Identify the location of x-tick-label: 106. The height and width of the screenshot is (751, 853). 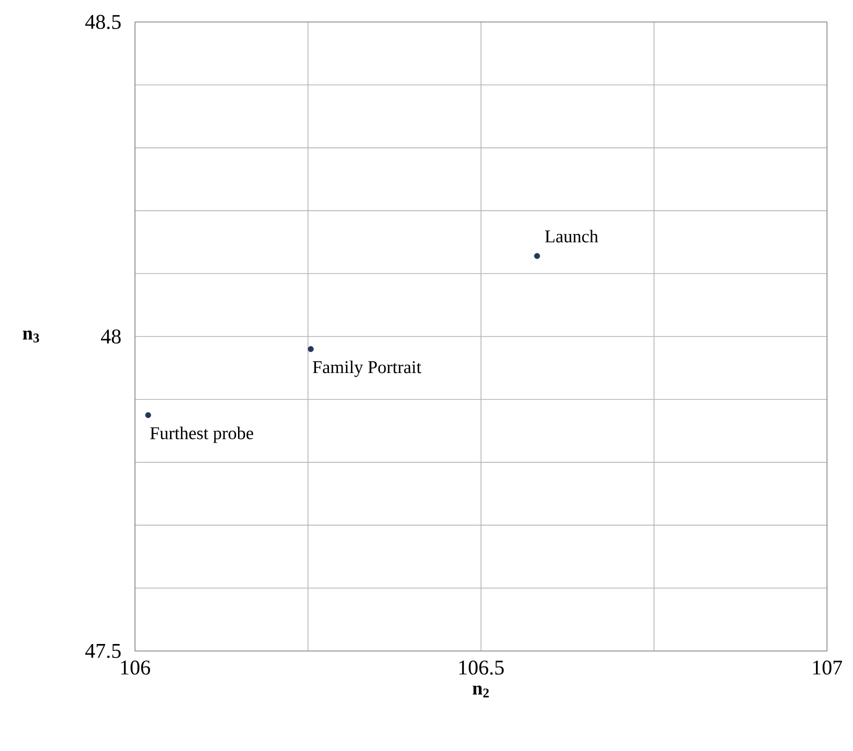
(135, 667).